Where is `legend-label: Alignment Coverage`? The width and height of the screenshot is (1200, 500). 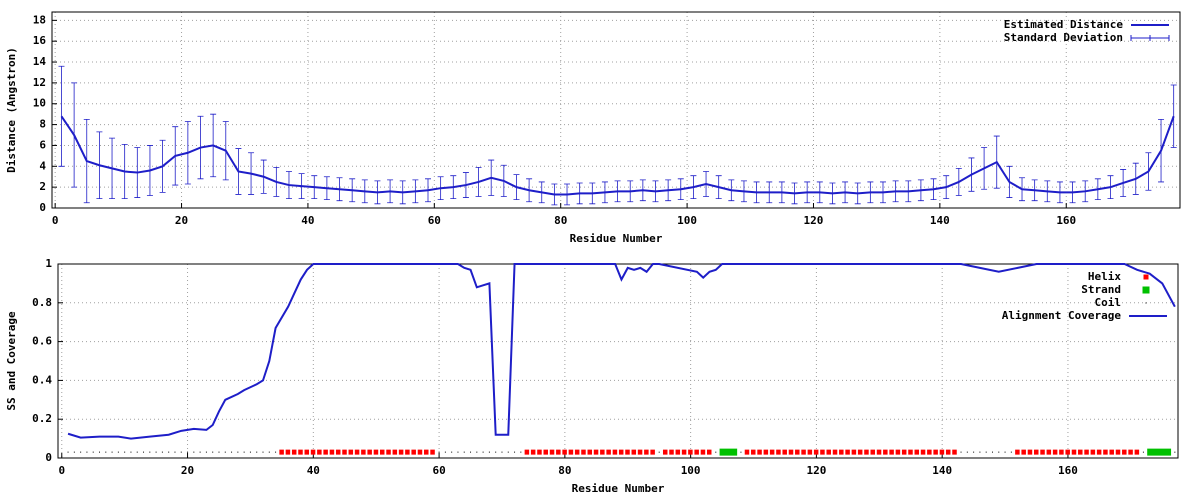
legend-label: Alignment Coverage is located at coordinates (1062, 315).